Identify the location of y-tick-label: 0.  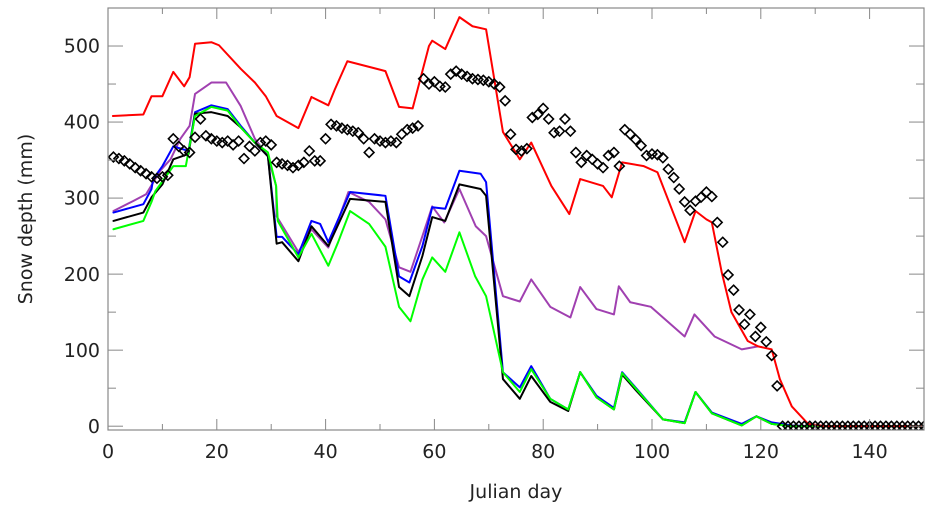
(94, 427).